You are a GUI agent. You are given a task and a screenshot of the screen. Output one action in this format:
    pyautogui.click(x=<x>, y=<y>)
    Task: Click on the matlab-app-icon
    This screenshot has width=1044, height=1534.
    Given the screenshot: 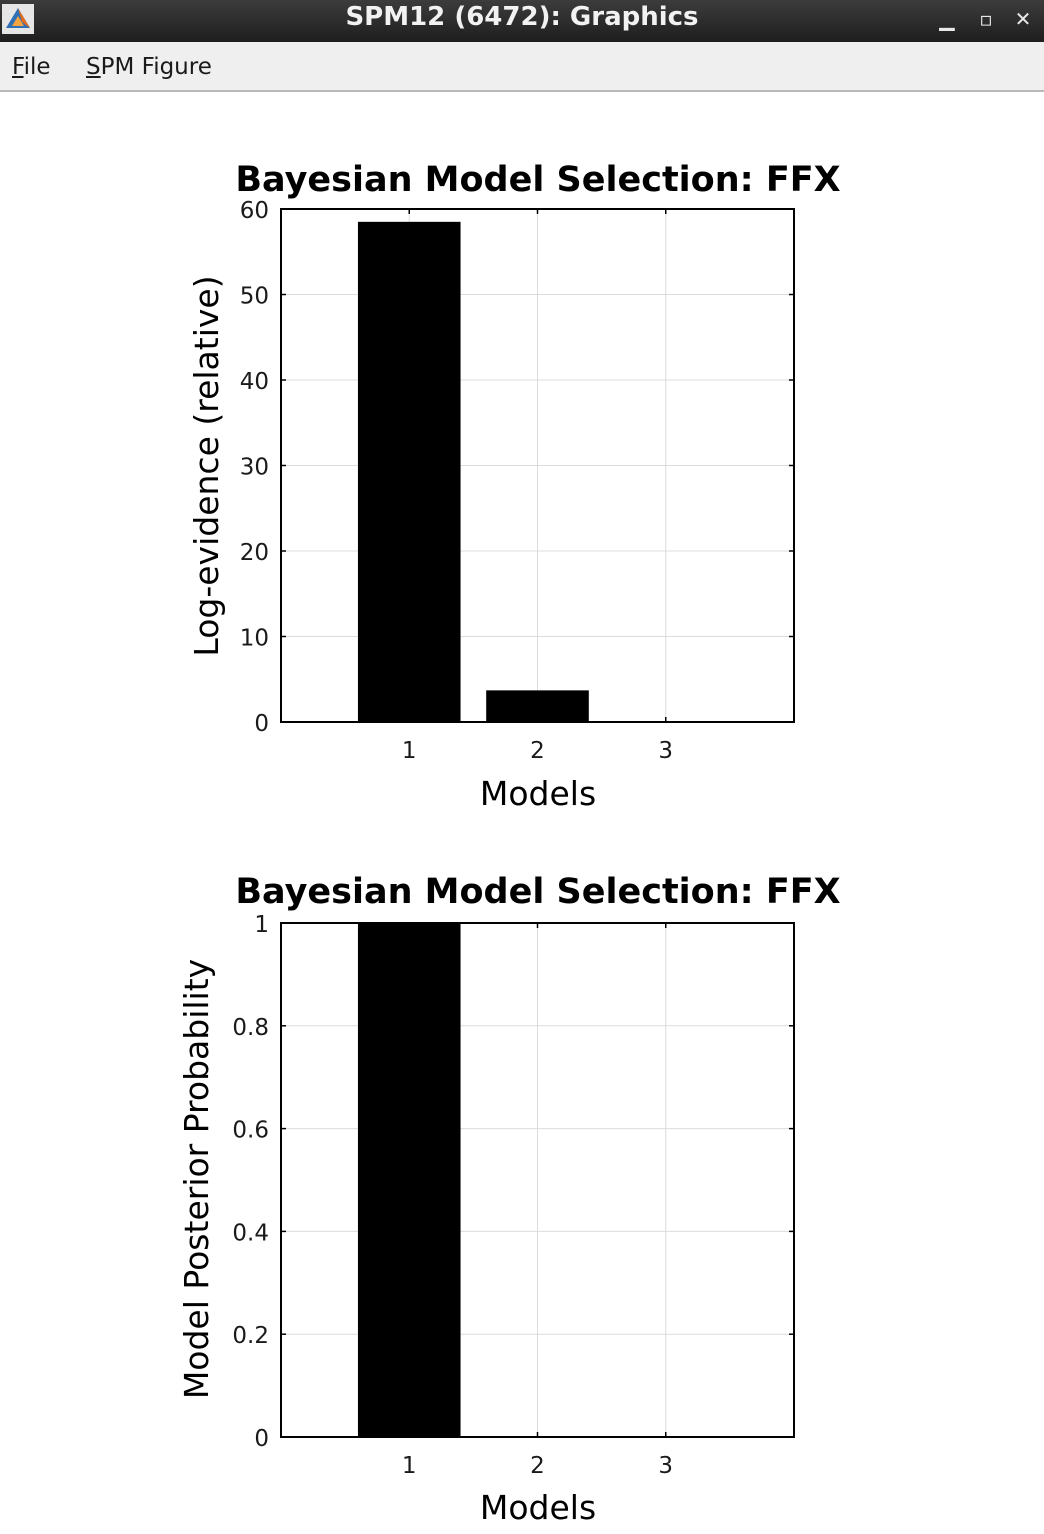 What is the action you would take?
    pyautogui.click(x=18, y=19)
    